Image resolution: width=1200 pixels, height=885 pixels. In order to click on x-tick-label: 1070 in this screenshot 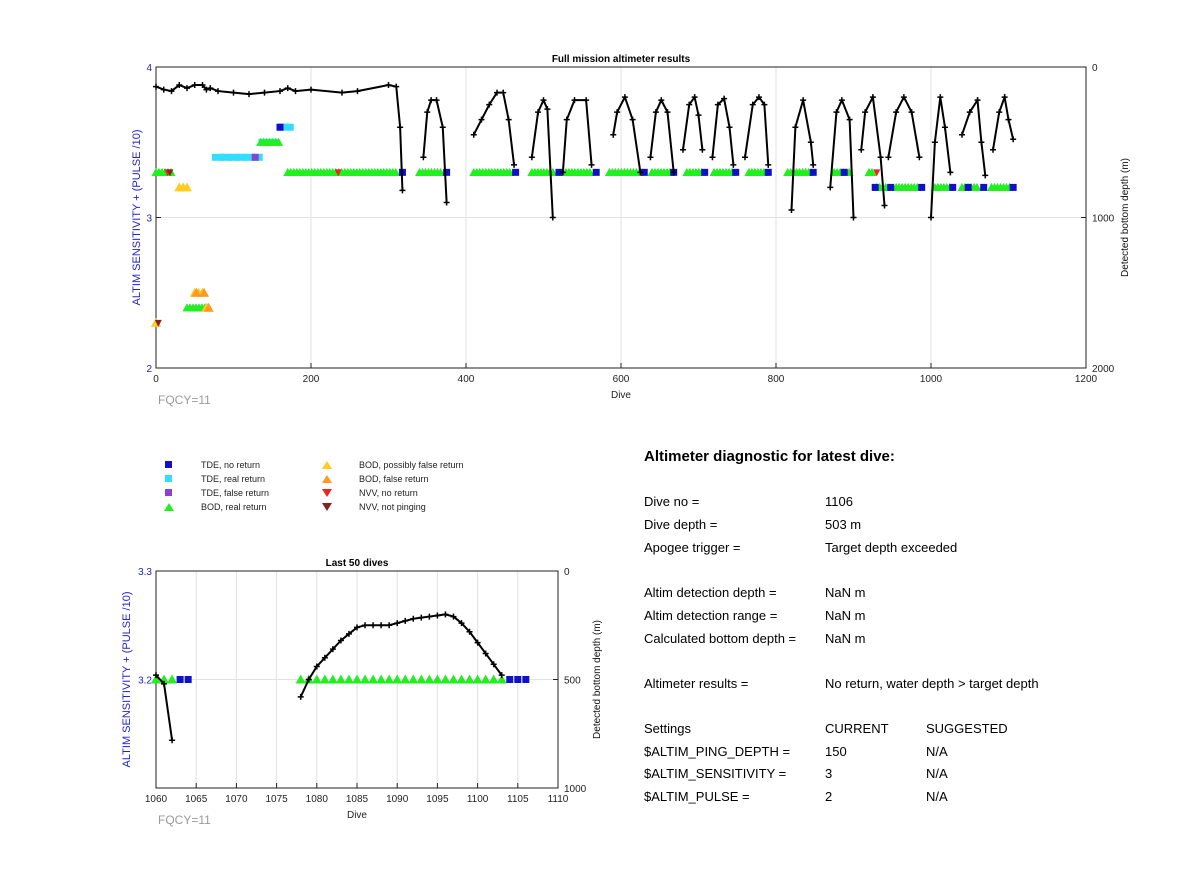, I will do `click(236, 799)`.